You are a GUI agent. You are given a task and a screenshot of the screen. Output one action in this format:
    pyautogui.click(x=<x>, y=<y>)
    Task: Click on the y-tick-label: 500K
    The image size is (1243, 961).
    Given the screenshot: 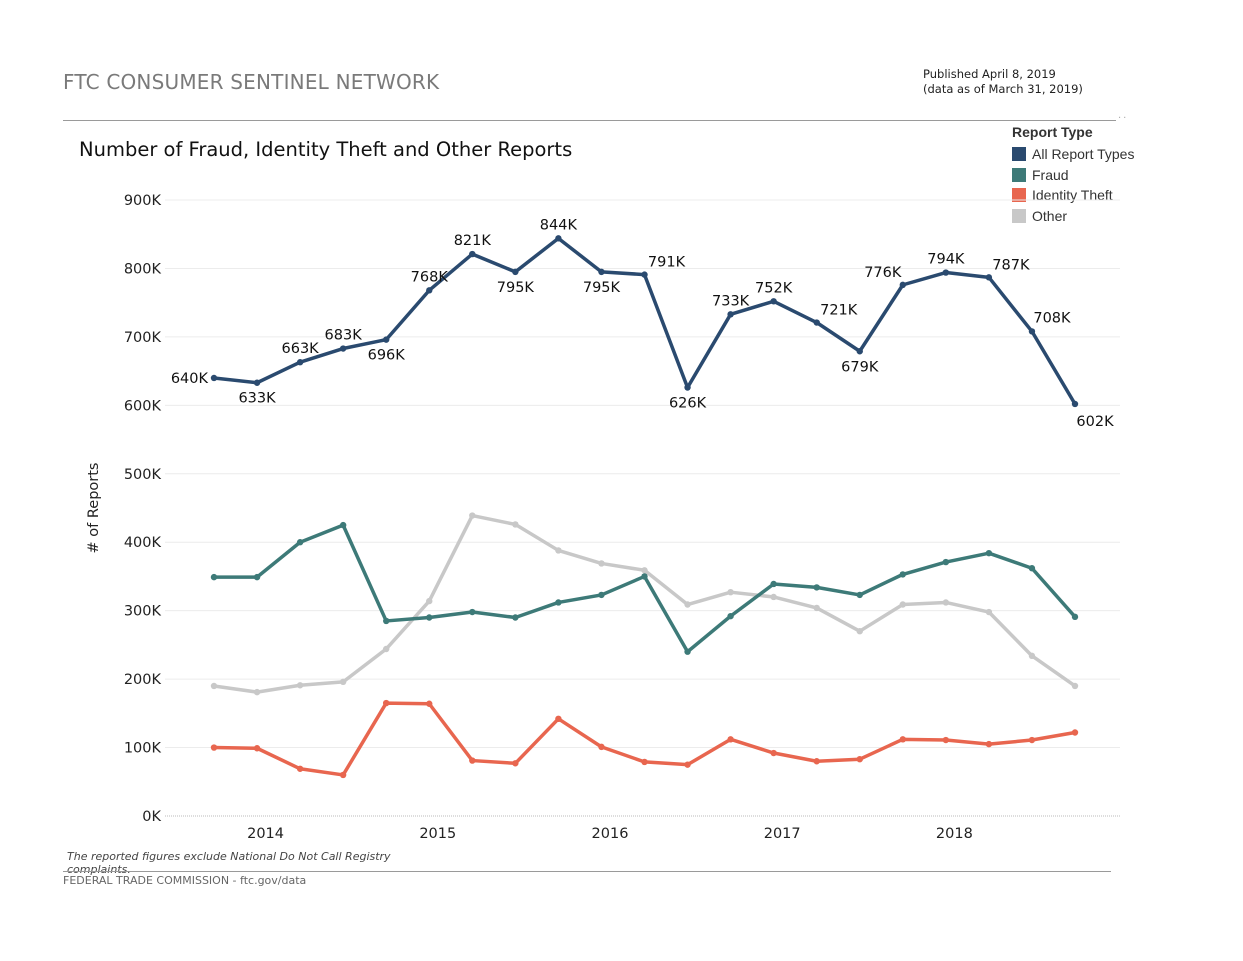 What is the action you would take?
    pyautogui.click(x=143, y=475)
    